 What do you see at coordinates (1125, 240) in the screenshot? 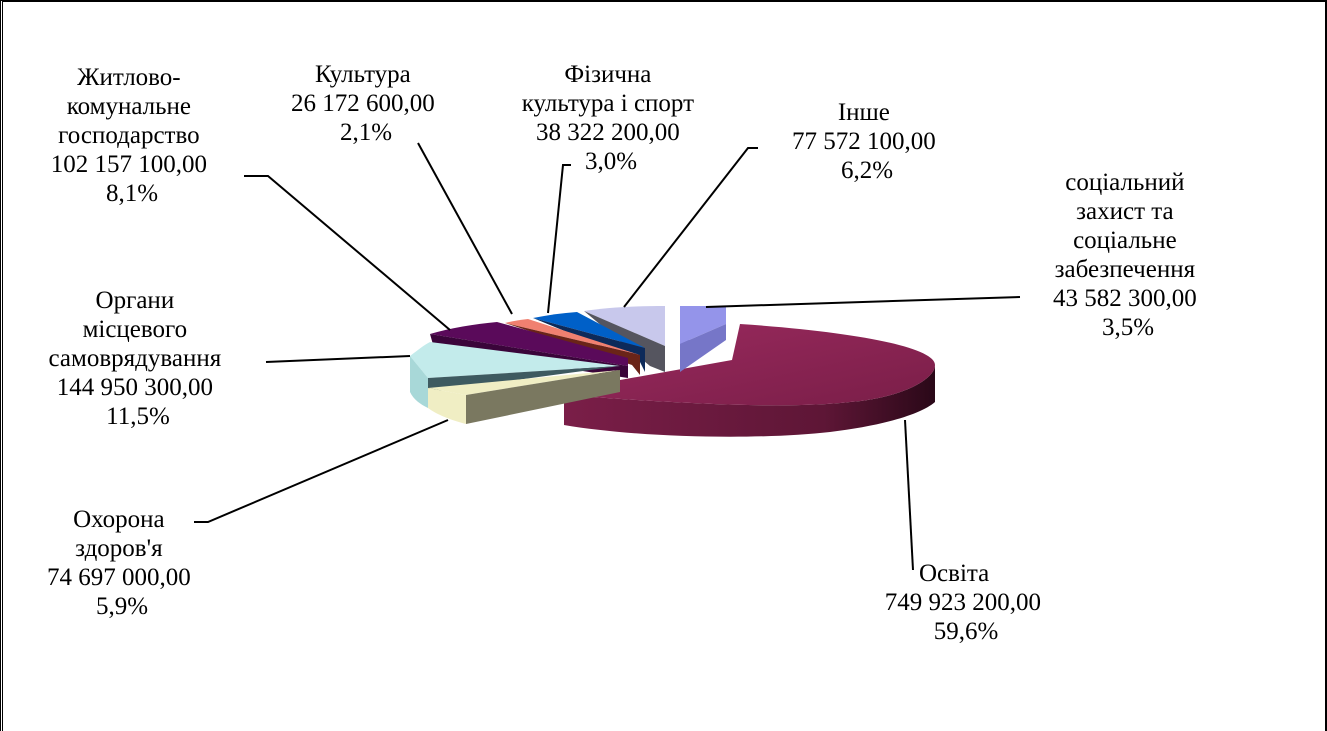
I see `label-sotsialnyi-line3: соціальне` at bounding box center [1125, 240].